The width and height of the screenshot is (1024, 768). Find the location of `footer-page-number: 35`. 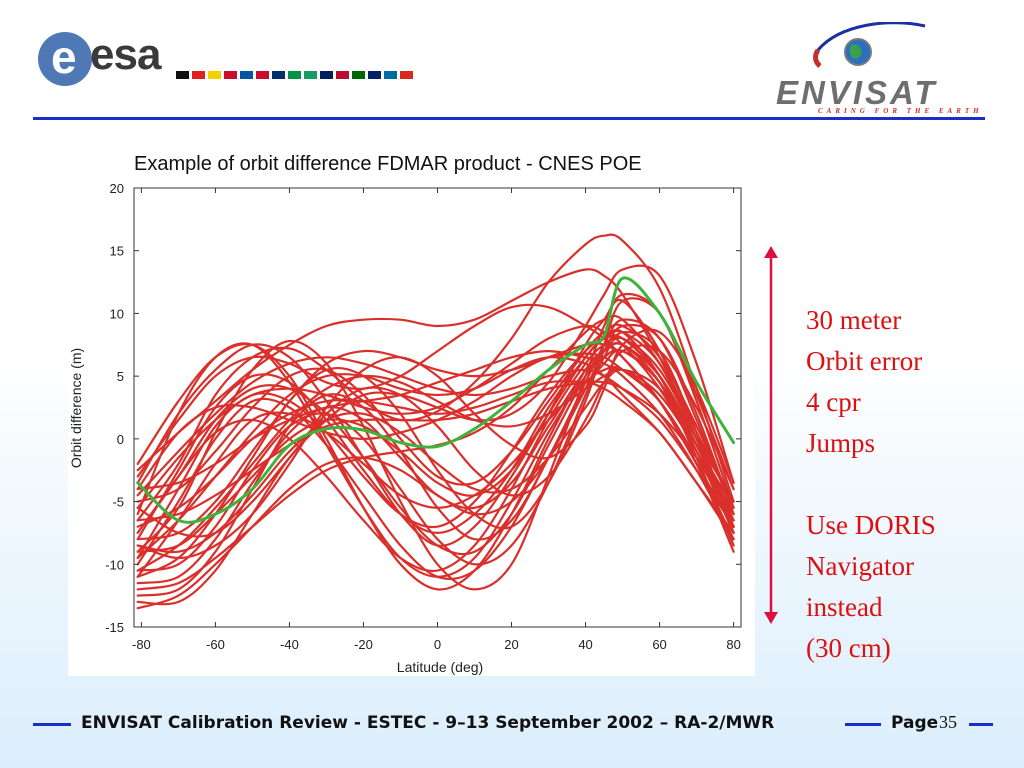

footer-page-number: 35 is located at coordinates (948, 722).